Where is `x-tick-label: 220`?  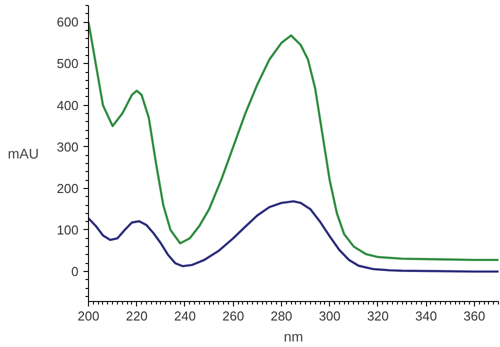
x-tick-label: 220 is located at coordinates (137, 316).